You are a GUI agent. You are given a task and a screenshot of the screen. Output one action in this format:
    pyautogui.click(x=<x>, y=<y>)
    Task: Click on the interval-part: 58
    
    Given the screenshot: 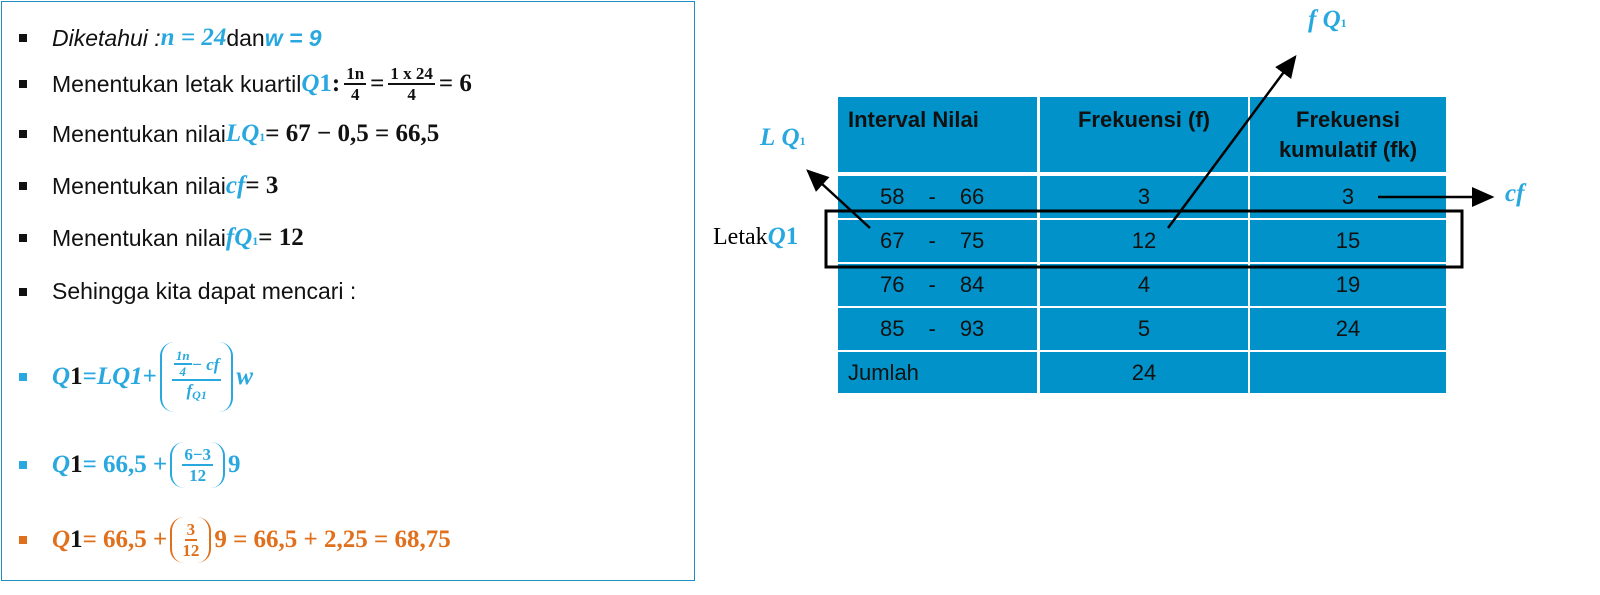 What is the action you would take?
    pyautogui.click(x=892, y=196)
    